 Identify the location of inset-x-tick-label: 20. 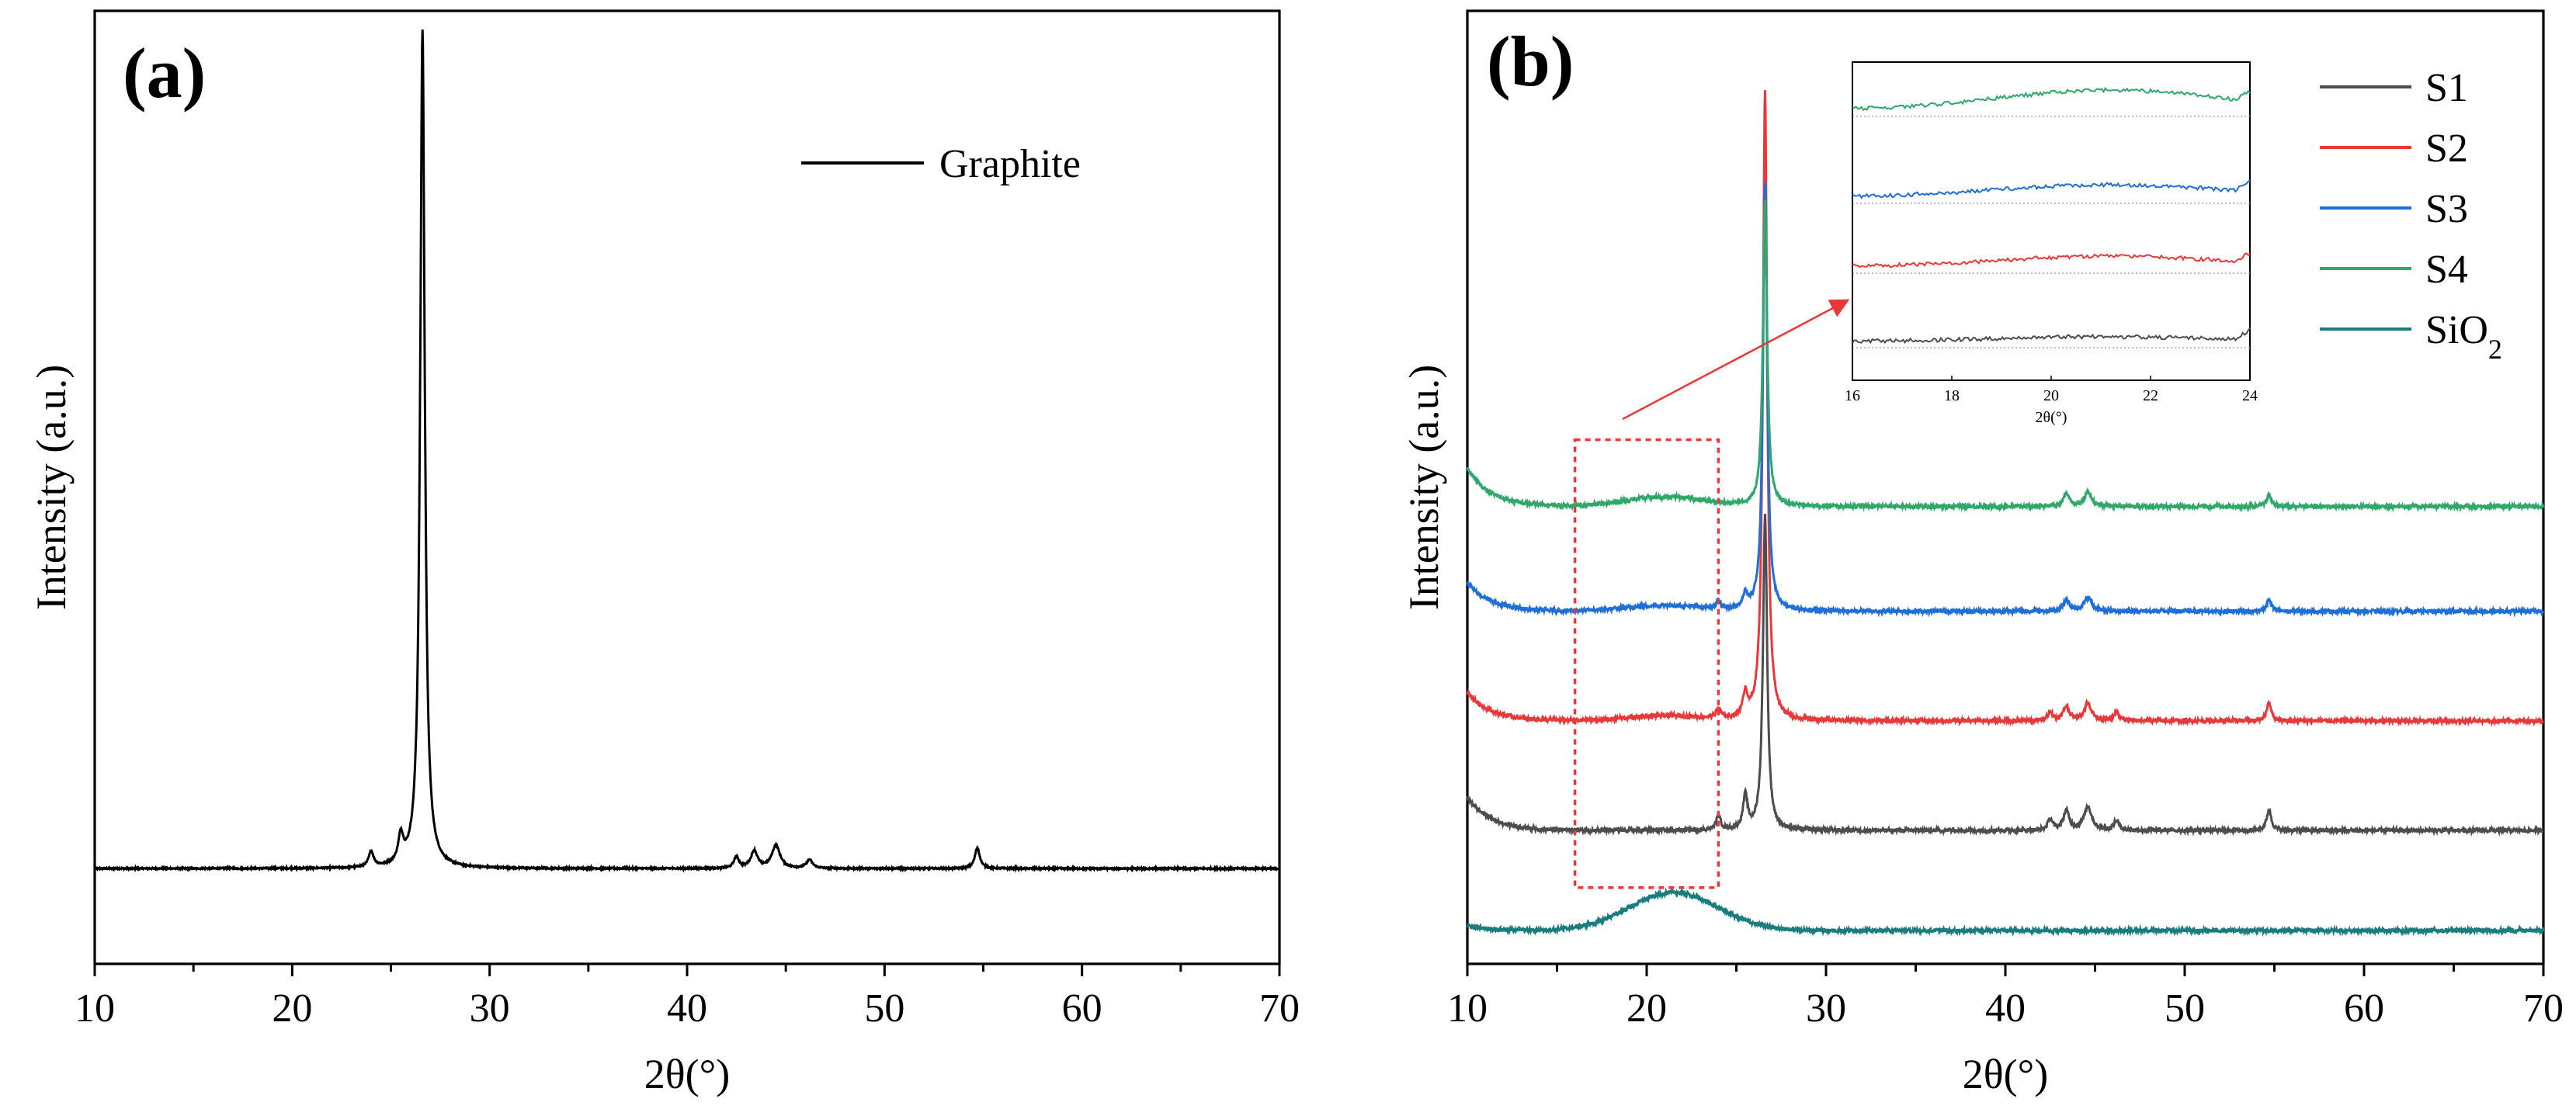
(2051, 396).